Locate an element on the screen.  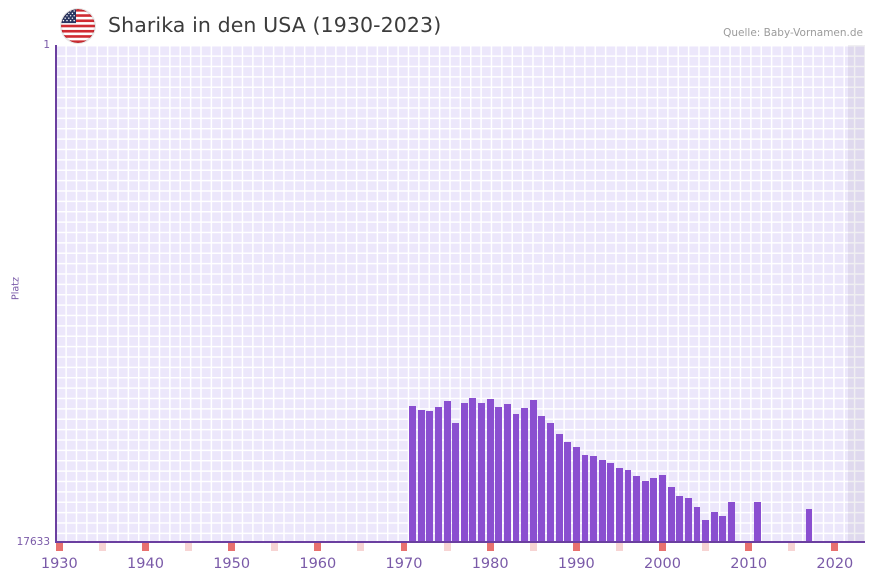
x-axis-label-2020: 2020 is located at coordinates (835, 564).